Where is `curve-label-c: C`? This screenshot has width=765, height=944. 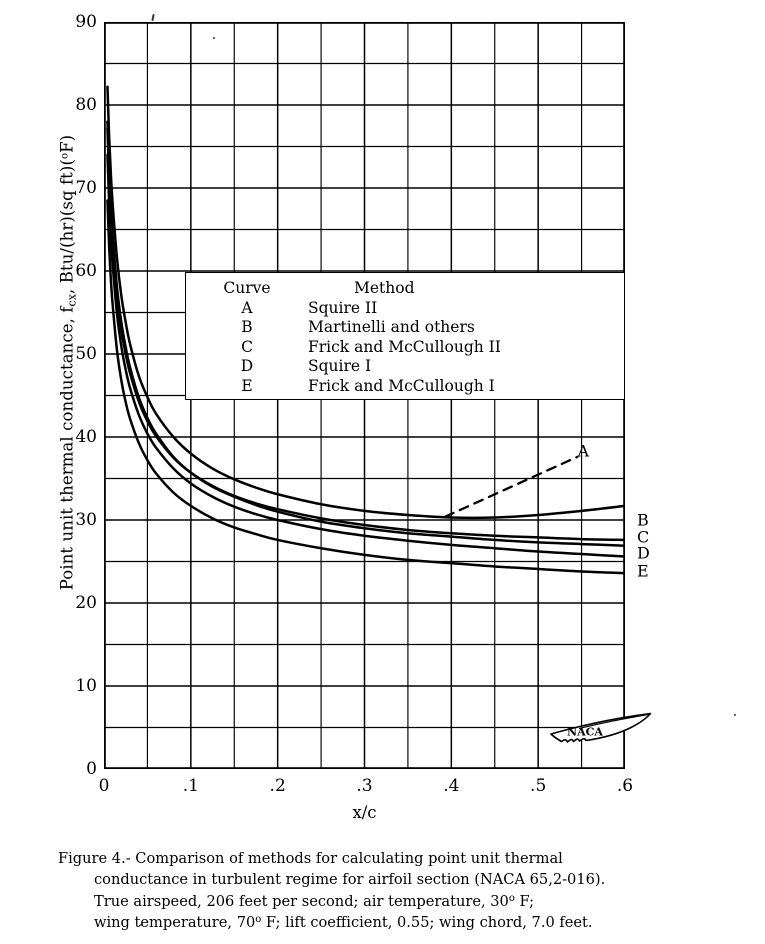
curve-label-c: C is located at coordinates (643, 537).